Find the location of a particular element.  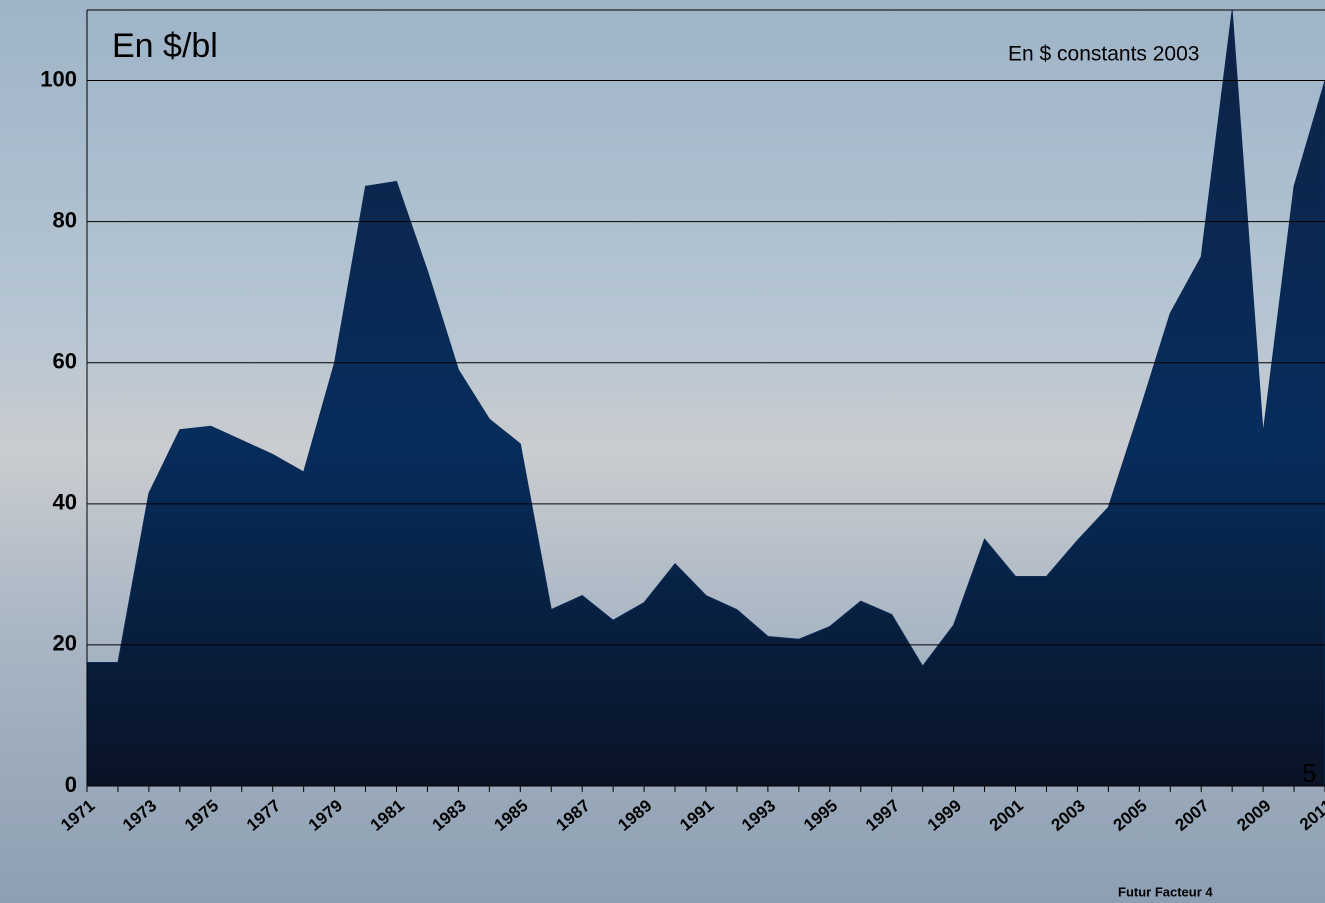

y-tick-label: 60 is located at coordinates (65, 361).